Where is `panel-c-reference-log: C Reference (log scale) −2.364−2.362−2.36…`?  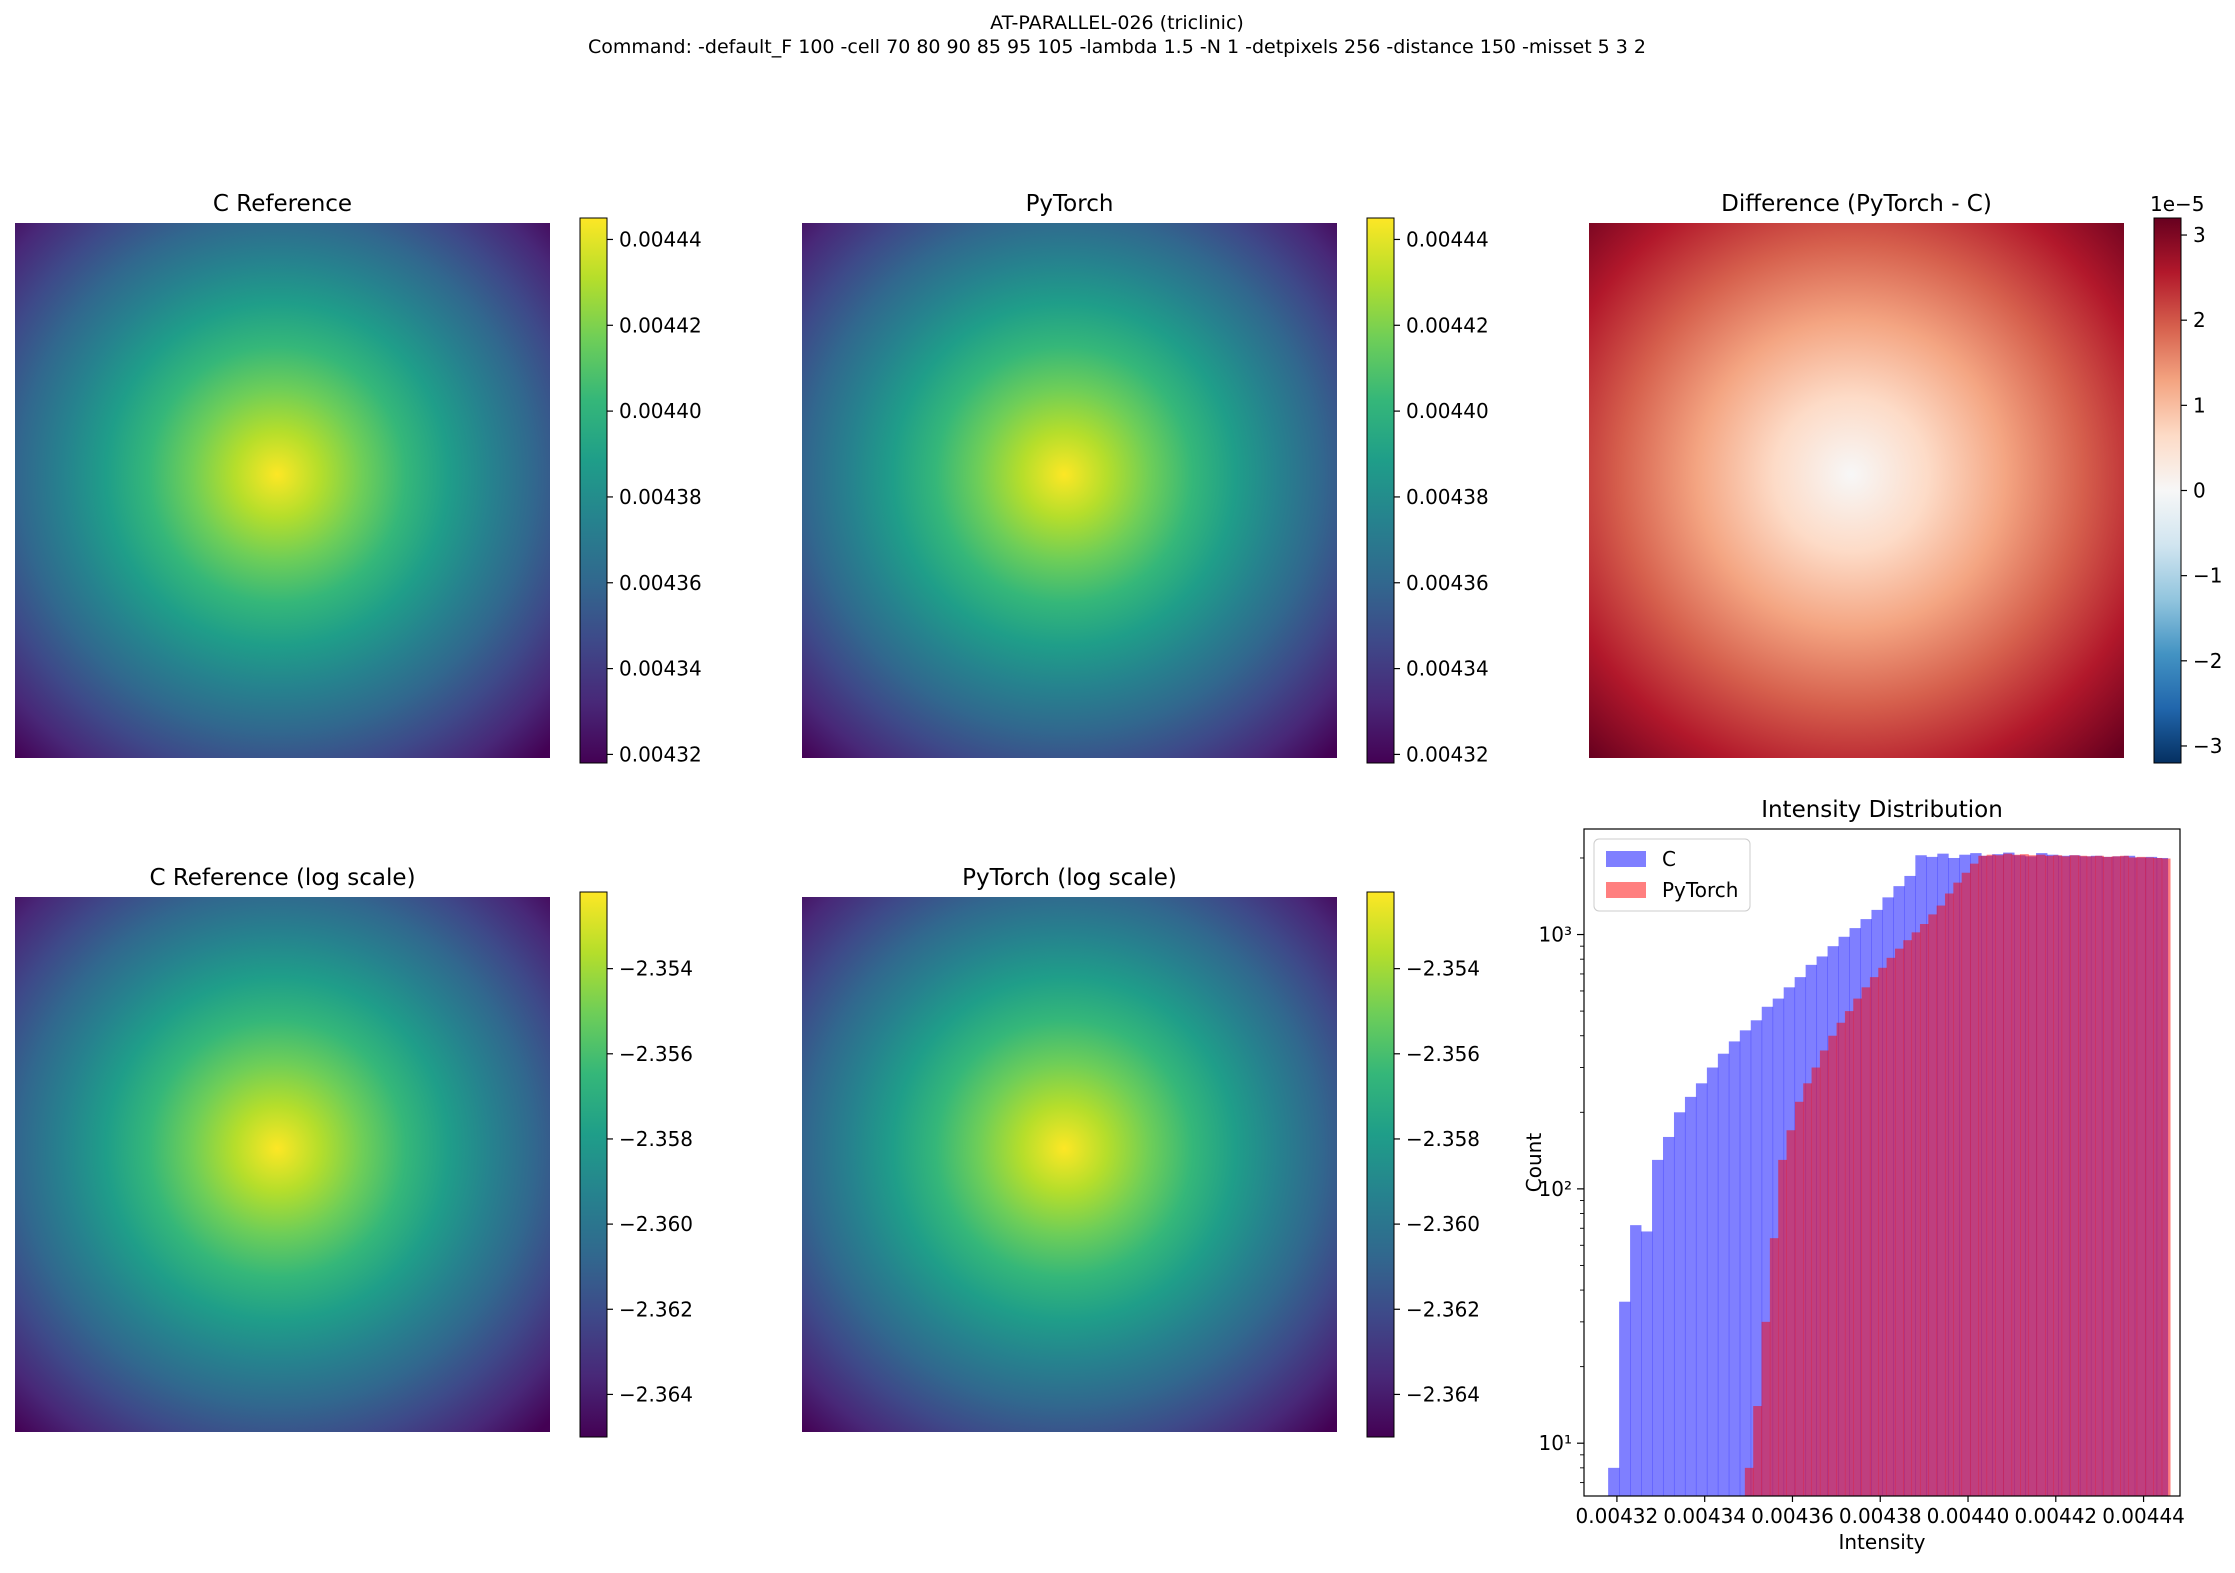
panel-c-reference-log: C Reference (log scale) −2.364−2.362−2.36… is located at coordinates (354, 1151).